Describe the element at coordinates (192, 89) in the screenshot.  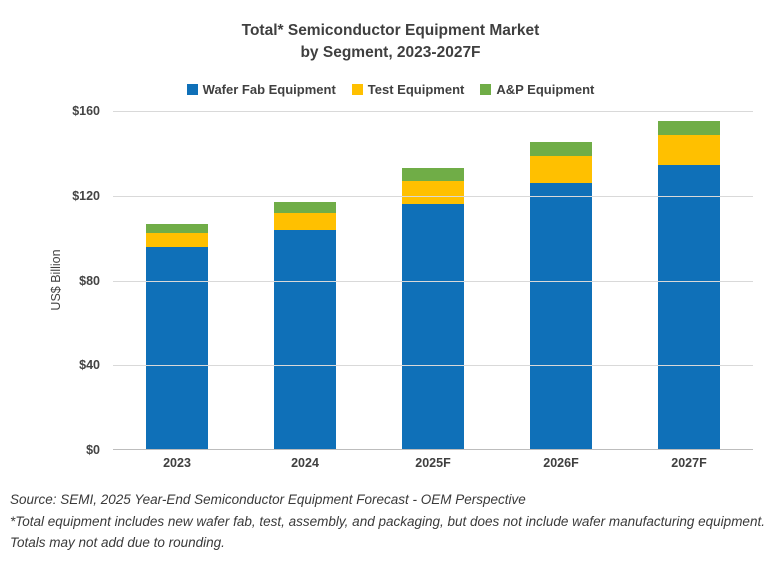
I see `legend-swatch-wafer-fab-icon` at that location.